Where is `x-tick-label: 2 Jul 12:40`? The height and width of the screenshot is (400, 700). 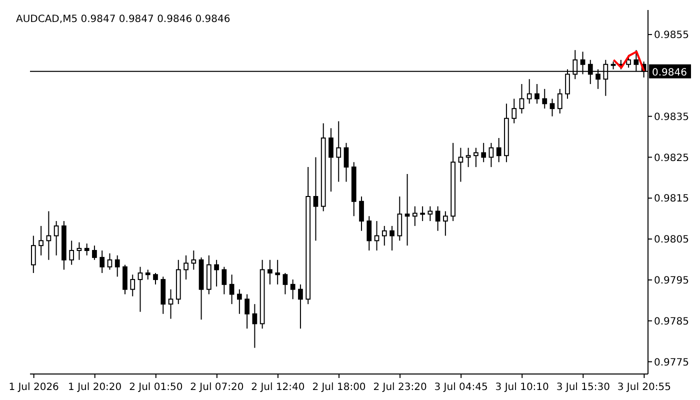
x-tick-label: 2 Jul 12:40 is located at coordinates (278, 387).